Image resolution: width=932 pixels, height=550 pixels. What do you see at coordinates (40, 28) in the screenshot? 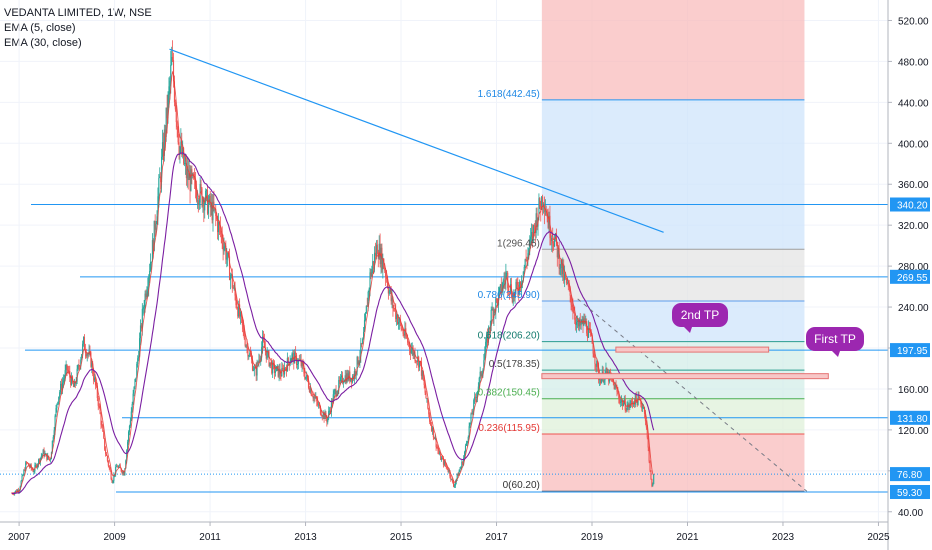
I see `legend-ema-fast: EMA (5, close)` at bounding box center [40, 28].